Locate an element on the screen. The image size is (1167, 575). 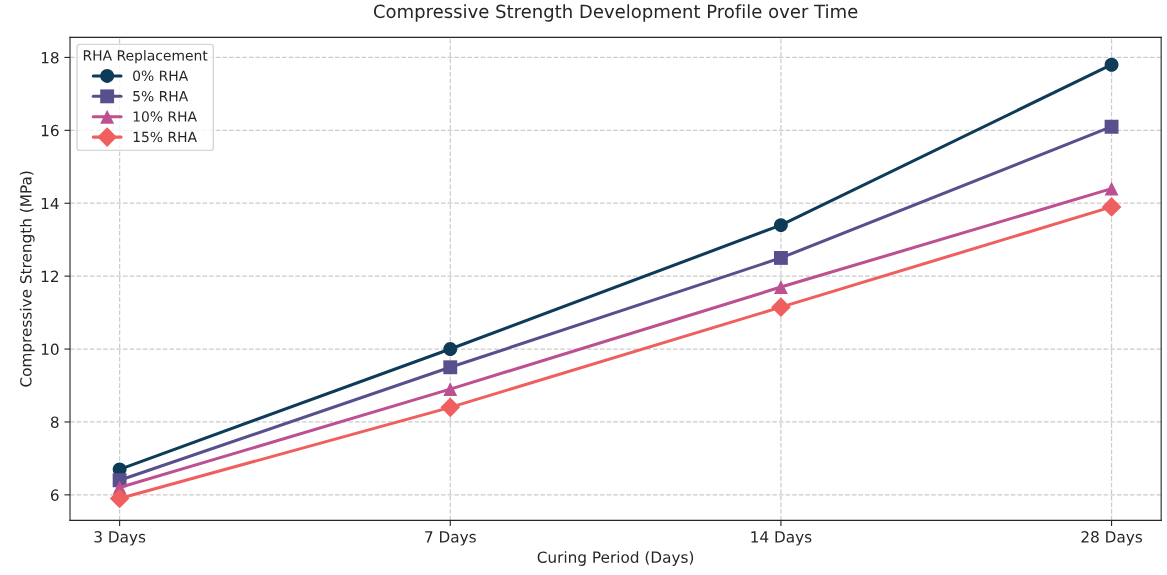
legend-label: 15% RHA is located at coordinates (165, 137).